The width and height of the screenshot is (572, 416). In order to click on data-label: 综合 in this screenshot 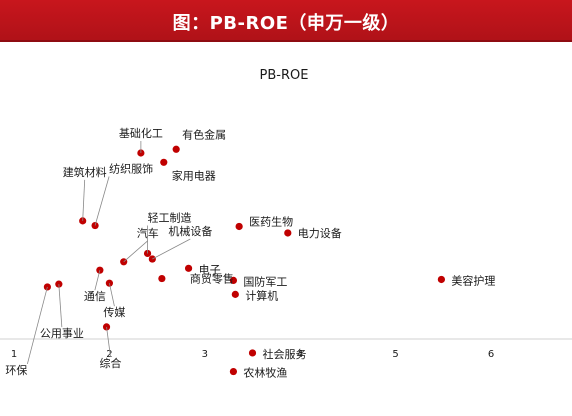, I will do `click(111, 363)`.